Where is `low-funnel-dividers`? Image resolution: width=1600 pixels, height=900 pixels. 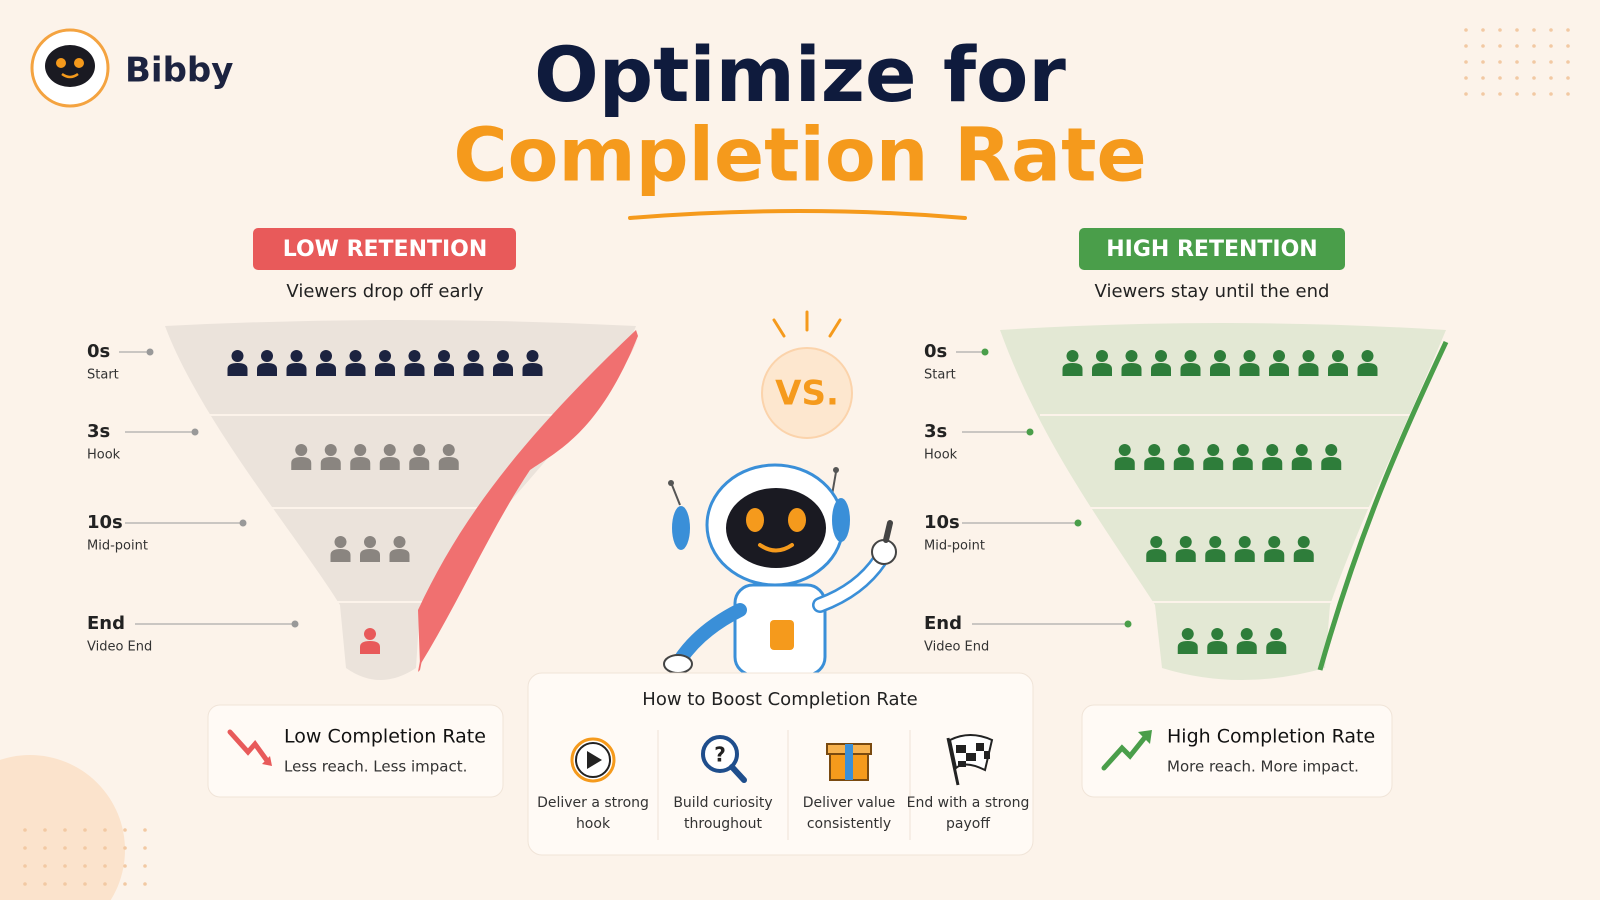
low-funnel-dividers is located at coordinates (387, 508).